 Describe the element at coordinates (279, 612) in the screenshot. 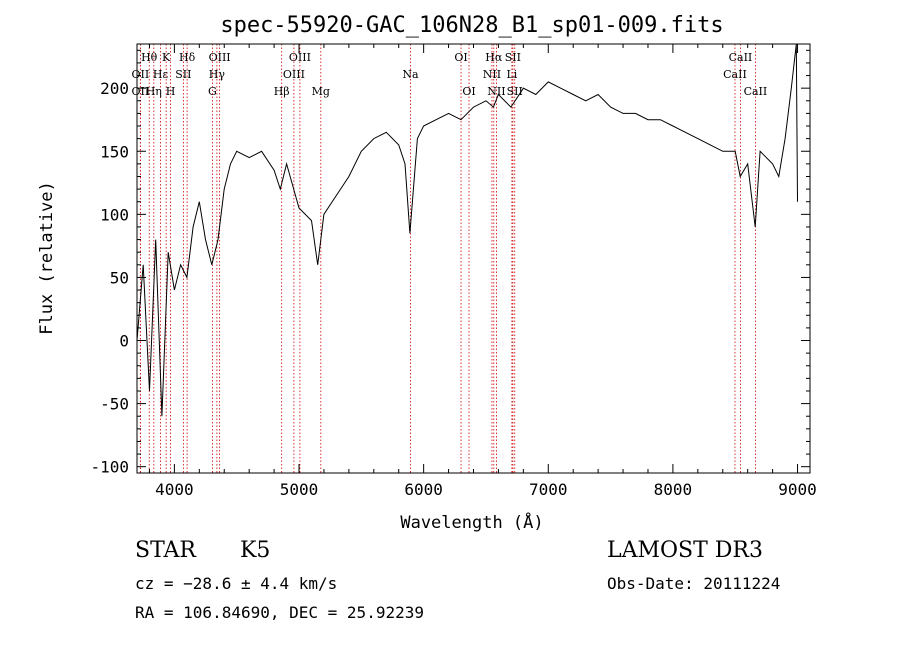

I see `coordinates: RA = 106.84690, DEC = 25.92239` at that location.